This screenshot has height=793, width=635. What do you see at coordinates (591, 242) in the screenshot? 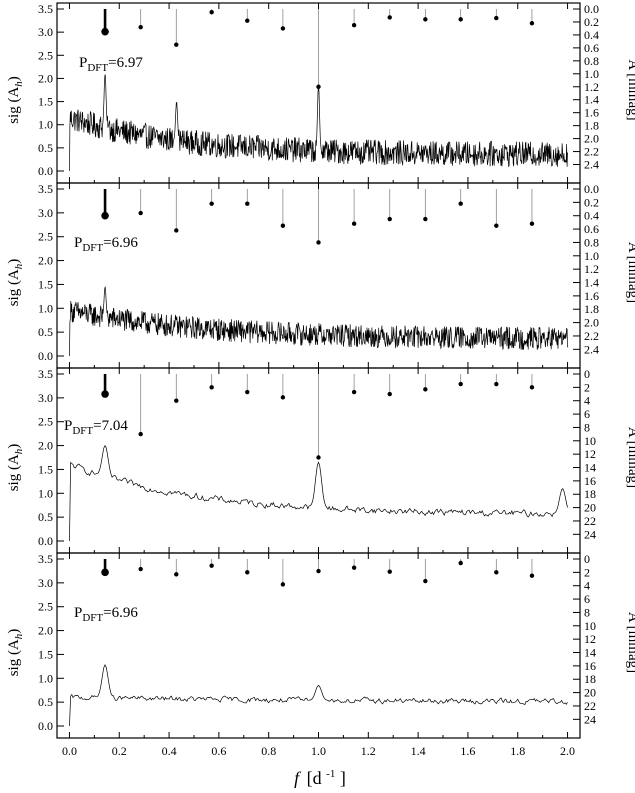
I see `y-right-tick-label: 0.8` at bounding box center [591, 242].